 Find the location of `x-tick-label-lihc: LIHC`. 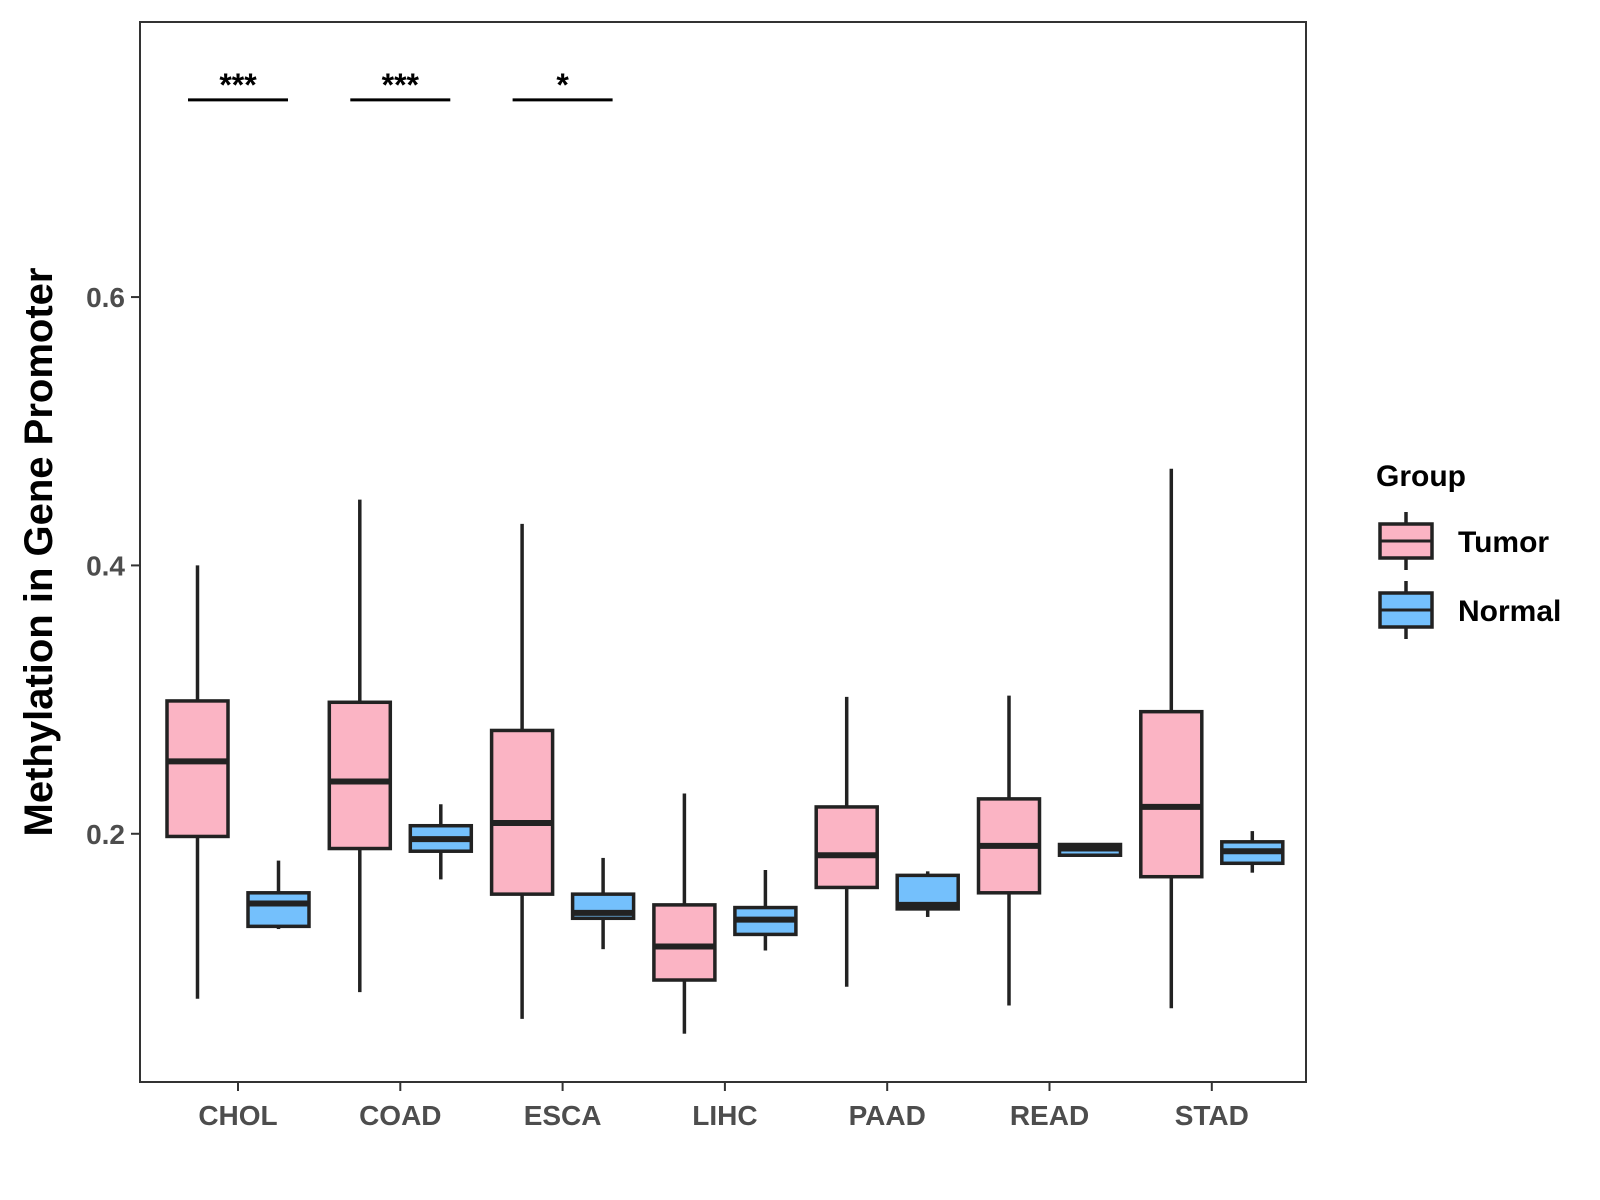

x-tick-label-lihc: LIHC is located at coordinates (724, 1115).